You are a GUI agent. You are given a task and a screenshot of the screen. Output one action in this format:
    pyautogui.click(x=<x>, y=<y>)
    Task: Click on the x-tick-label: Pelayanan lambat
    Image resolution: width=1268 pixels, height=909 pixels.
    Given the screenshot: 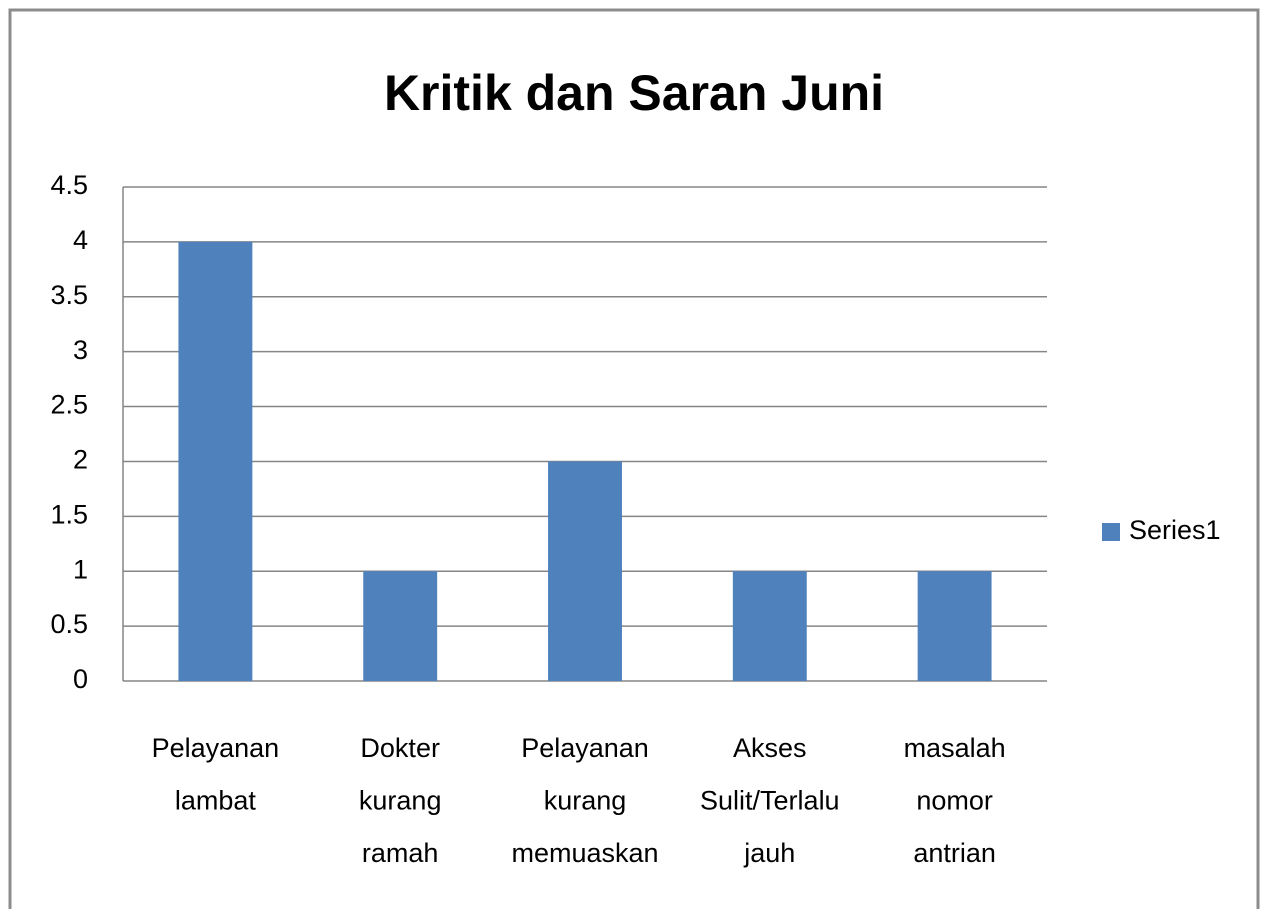 What is the action you would take?
    pyautogui.click(x=216, y=774)
    